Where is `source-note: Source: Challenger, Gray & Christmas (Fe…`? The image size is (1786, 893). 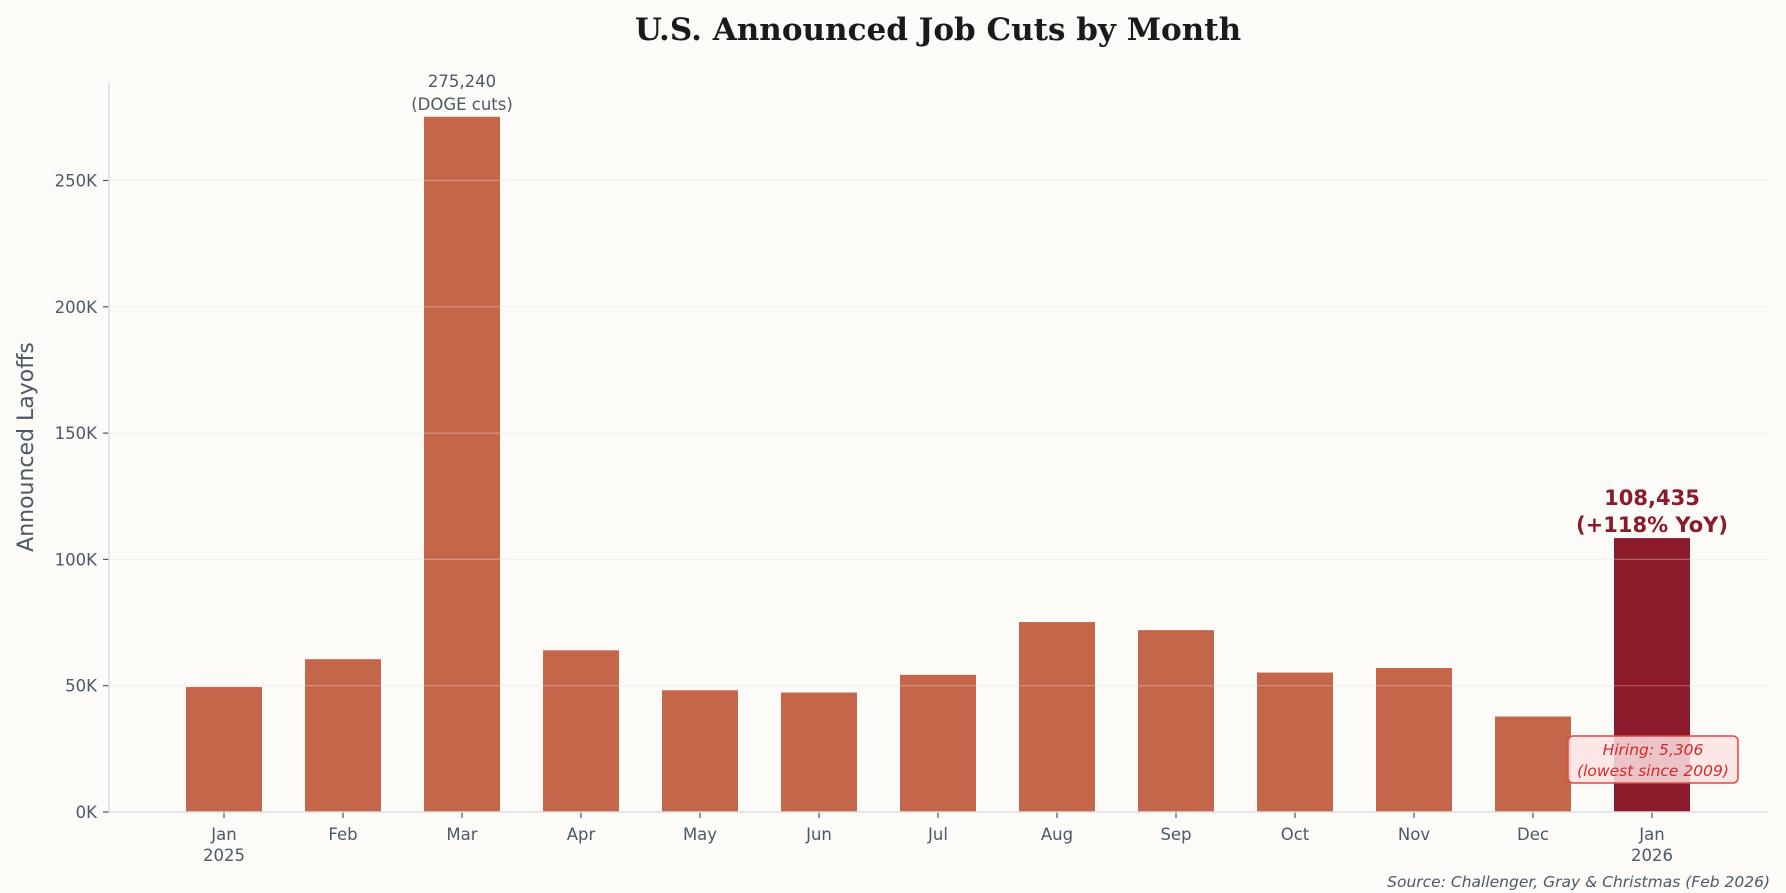 source-note: Source: Challenger, Gray & Christmas (Fe… is located at coordinates (1578, 882).